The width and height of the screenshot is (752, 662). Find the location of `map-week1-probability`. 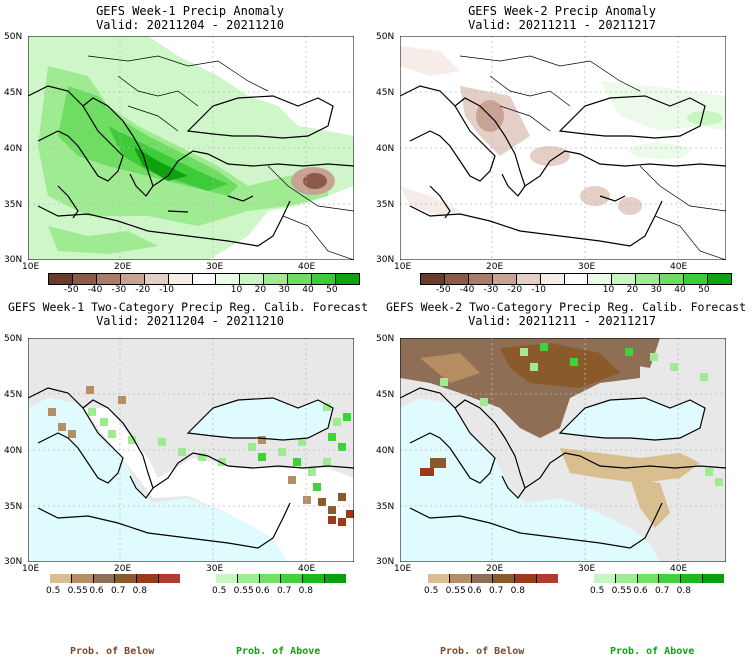

map-week1-probability is located at coordinates (191, 450).